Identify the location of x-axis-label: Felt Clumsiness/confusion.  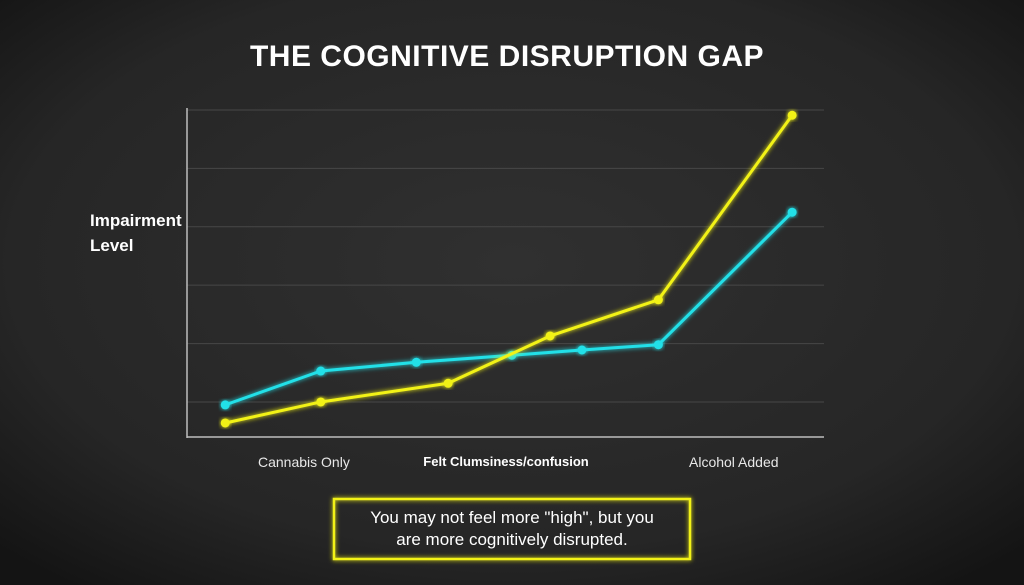
(505, 461).